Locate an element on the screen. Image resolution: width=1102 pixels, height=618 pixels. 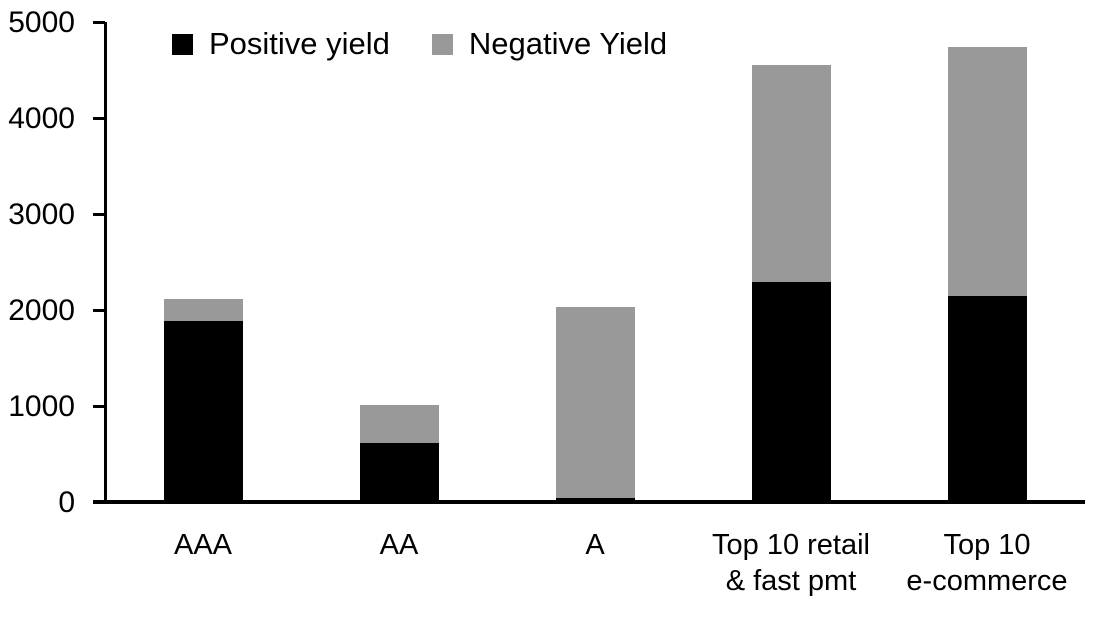
y-axis-tick-label-1000: 1000 is located at coordinates (41, 406).